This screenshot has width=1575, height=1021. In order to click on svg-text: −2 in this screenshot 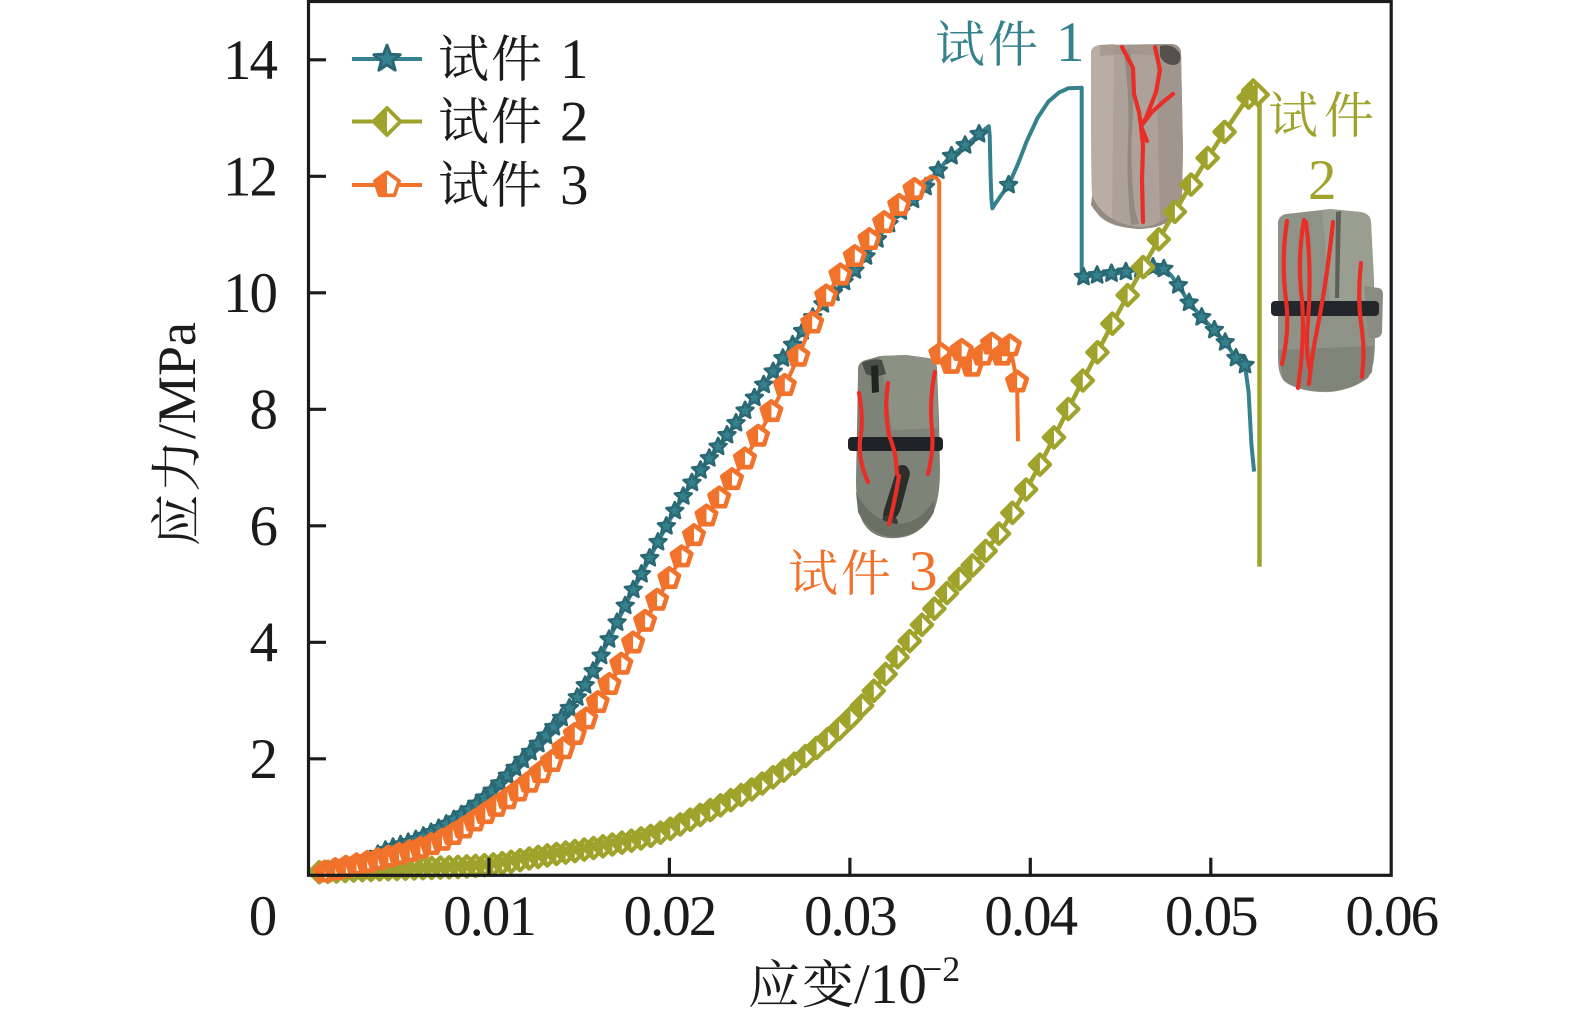, I will do `click(941, 969)`.